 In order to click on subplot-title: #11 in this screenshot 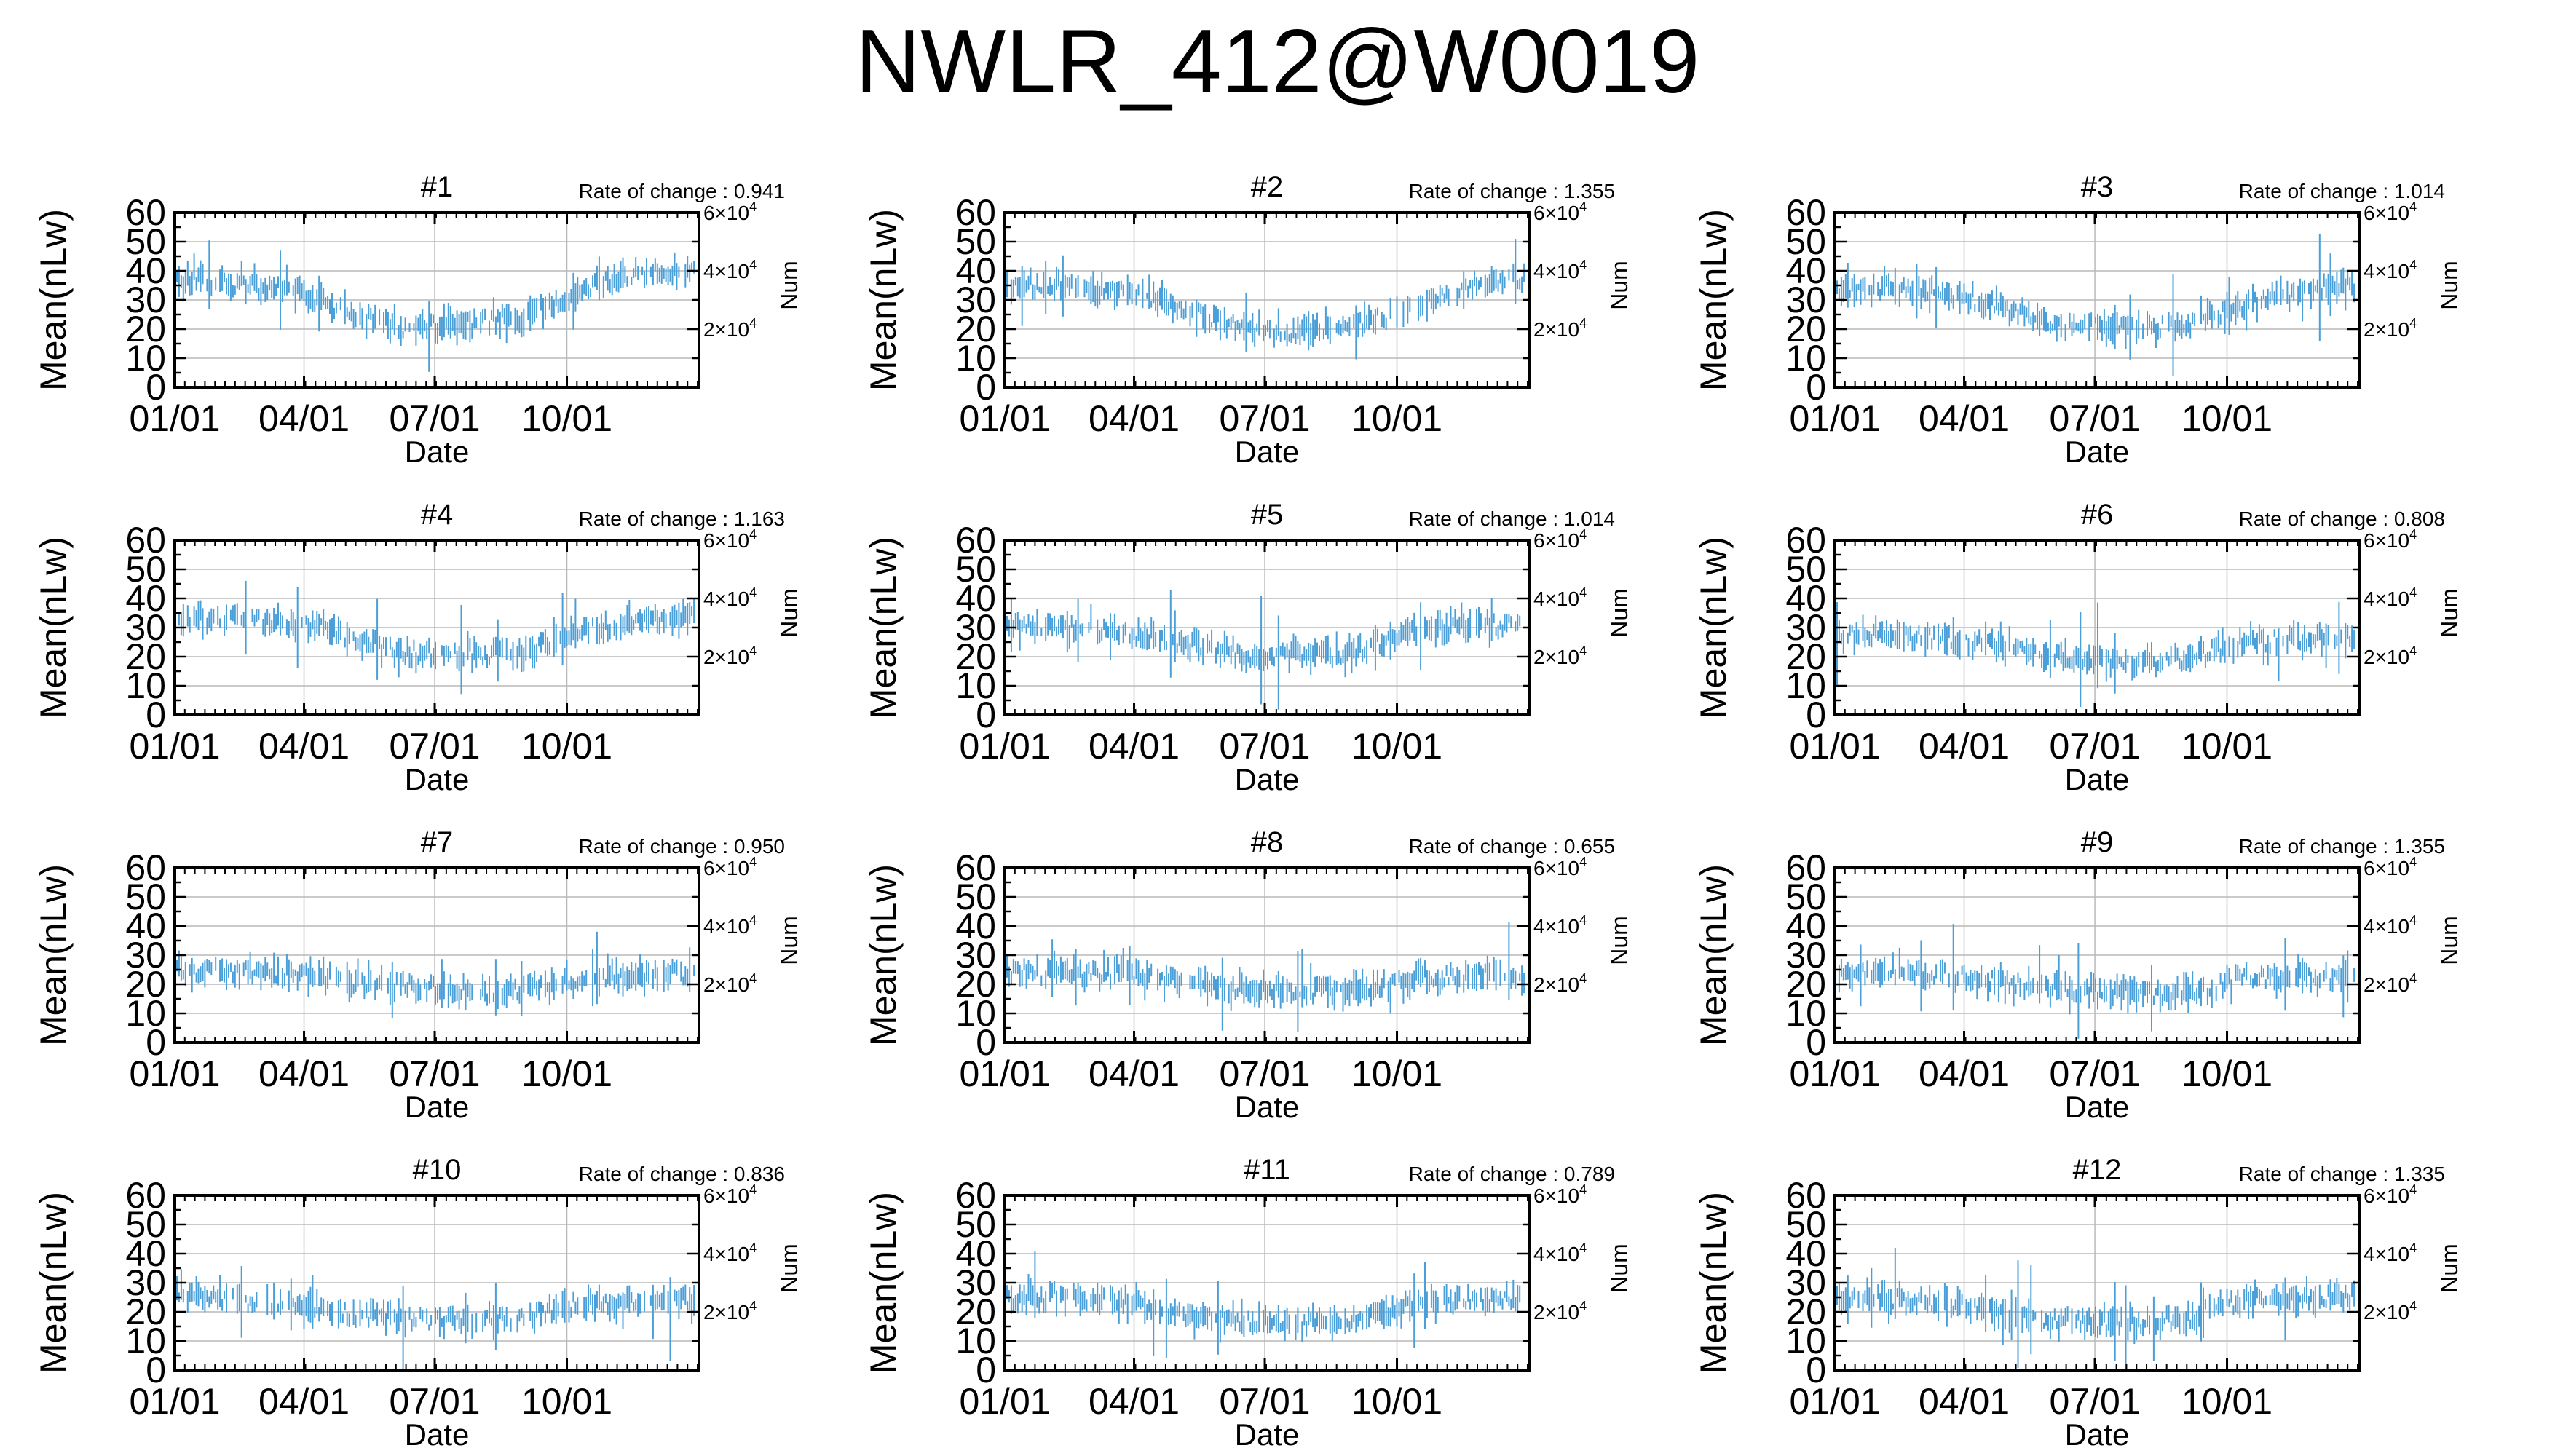, I will do `click(1267, 1170)`.